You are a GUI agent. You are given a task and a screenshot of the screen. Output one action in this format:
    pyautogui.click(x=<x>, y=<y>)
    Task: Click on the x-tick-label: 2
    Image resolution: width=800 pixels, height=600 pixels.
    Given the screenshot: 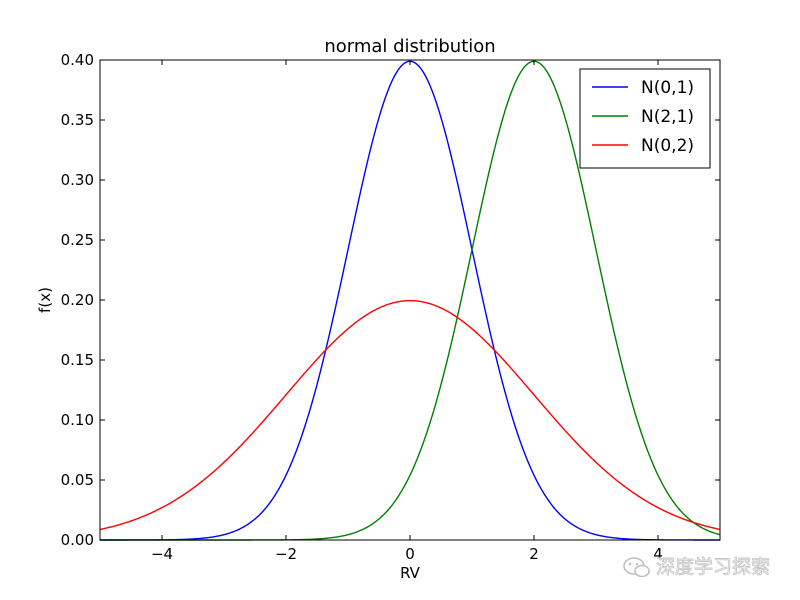 What is the action you would take?
    pyautogui.click(x=534, y=554)
    